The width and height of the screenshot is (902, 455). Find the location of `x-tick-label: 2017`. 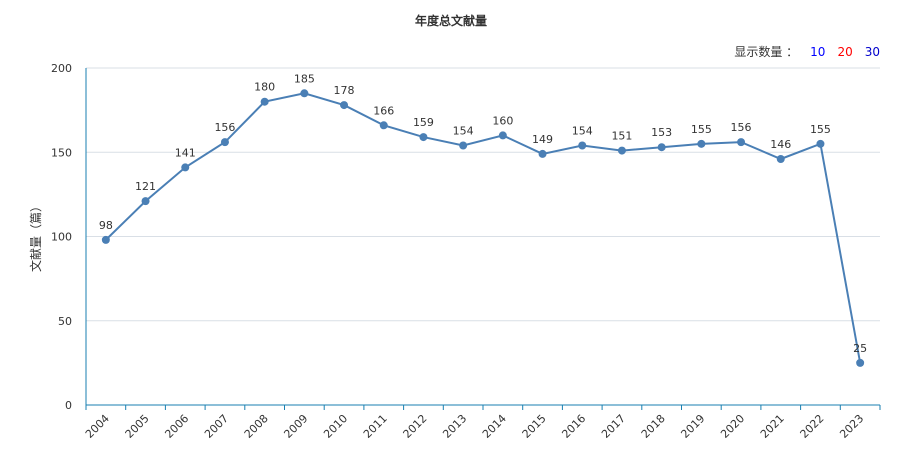

x-tick-label: 2017 is located at coordinates (613, 426).